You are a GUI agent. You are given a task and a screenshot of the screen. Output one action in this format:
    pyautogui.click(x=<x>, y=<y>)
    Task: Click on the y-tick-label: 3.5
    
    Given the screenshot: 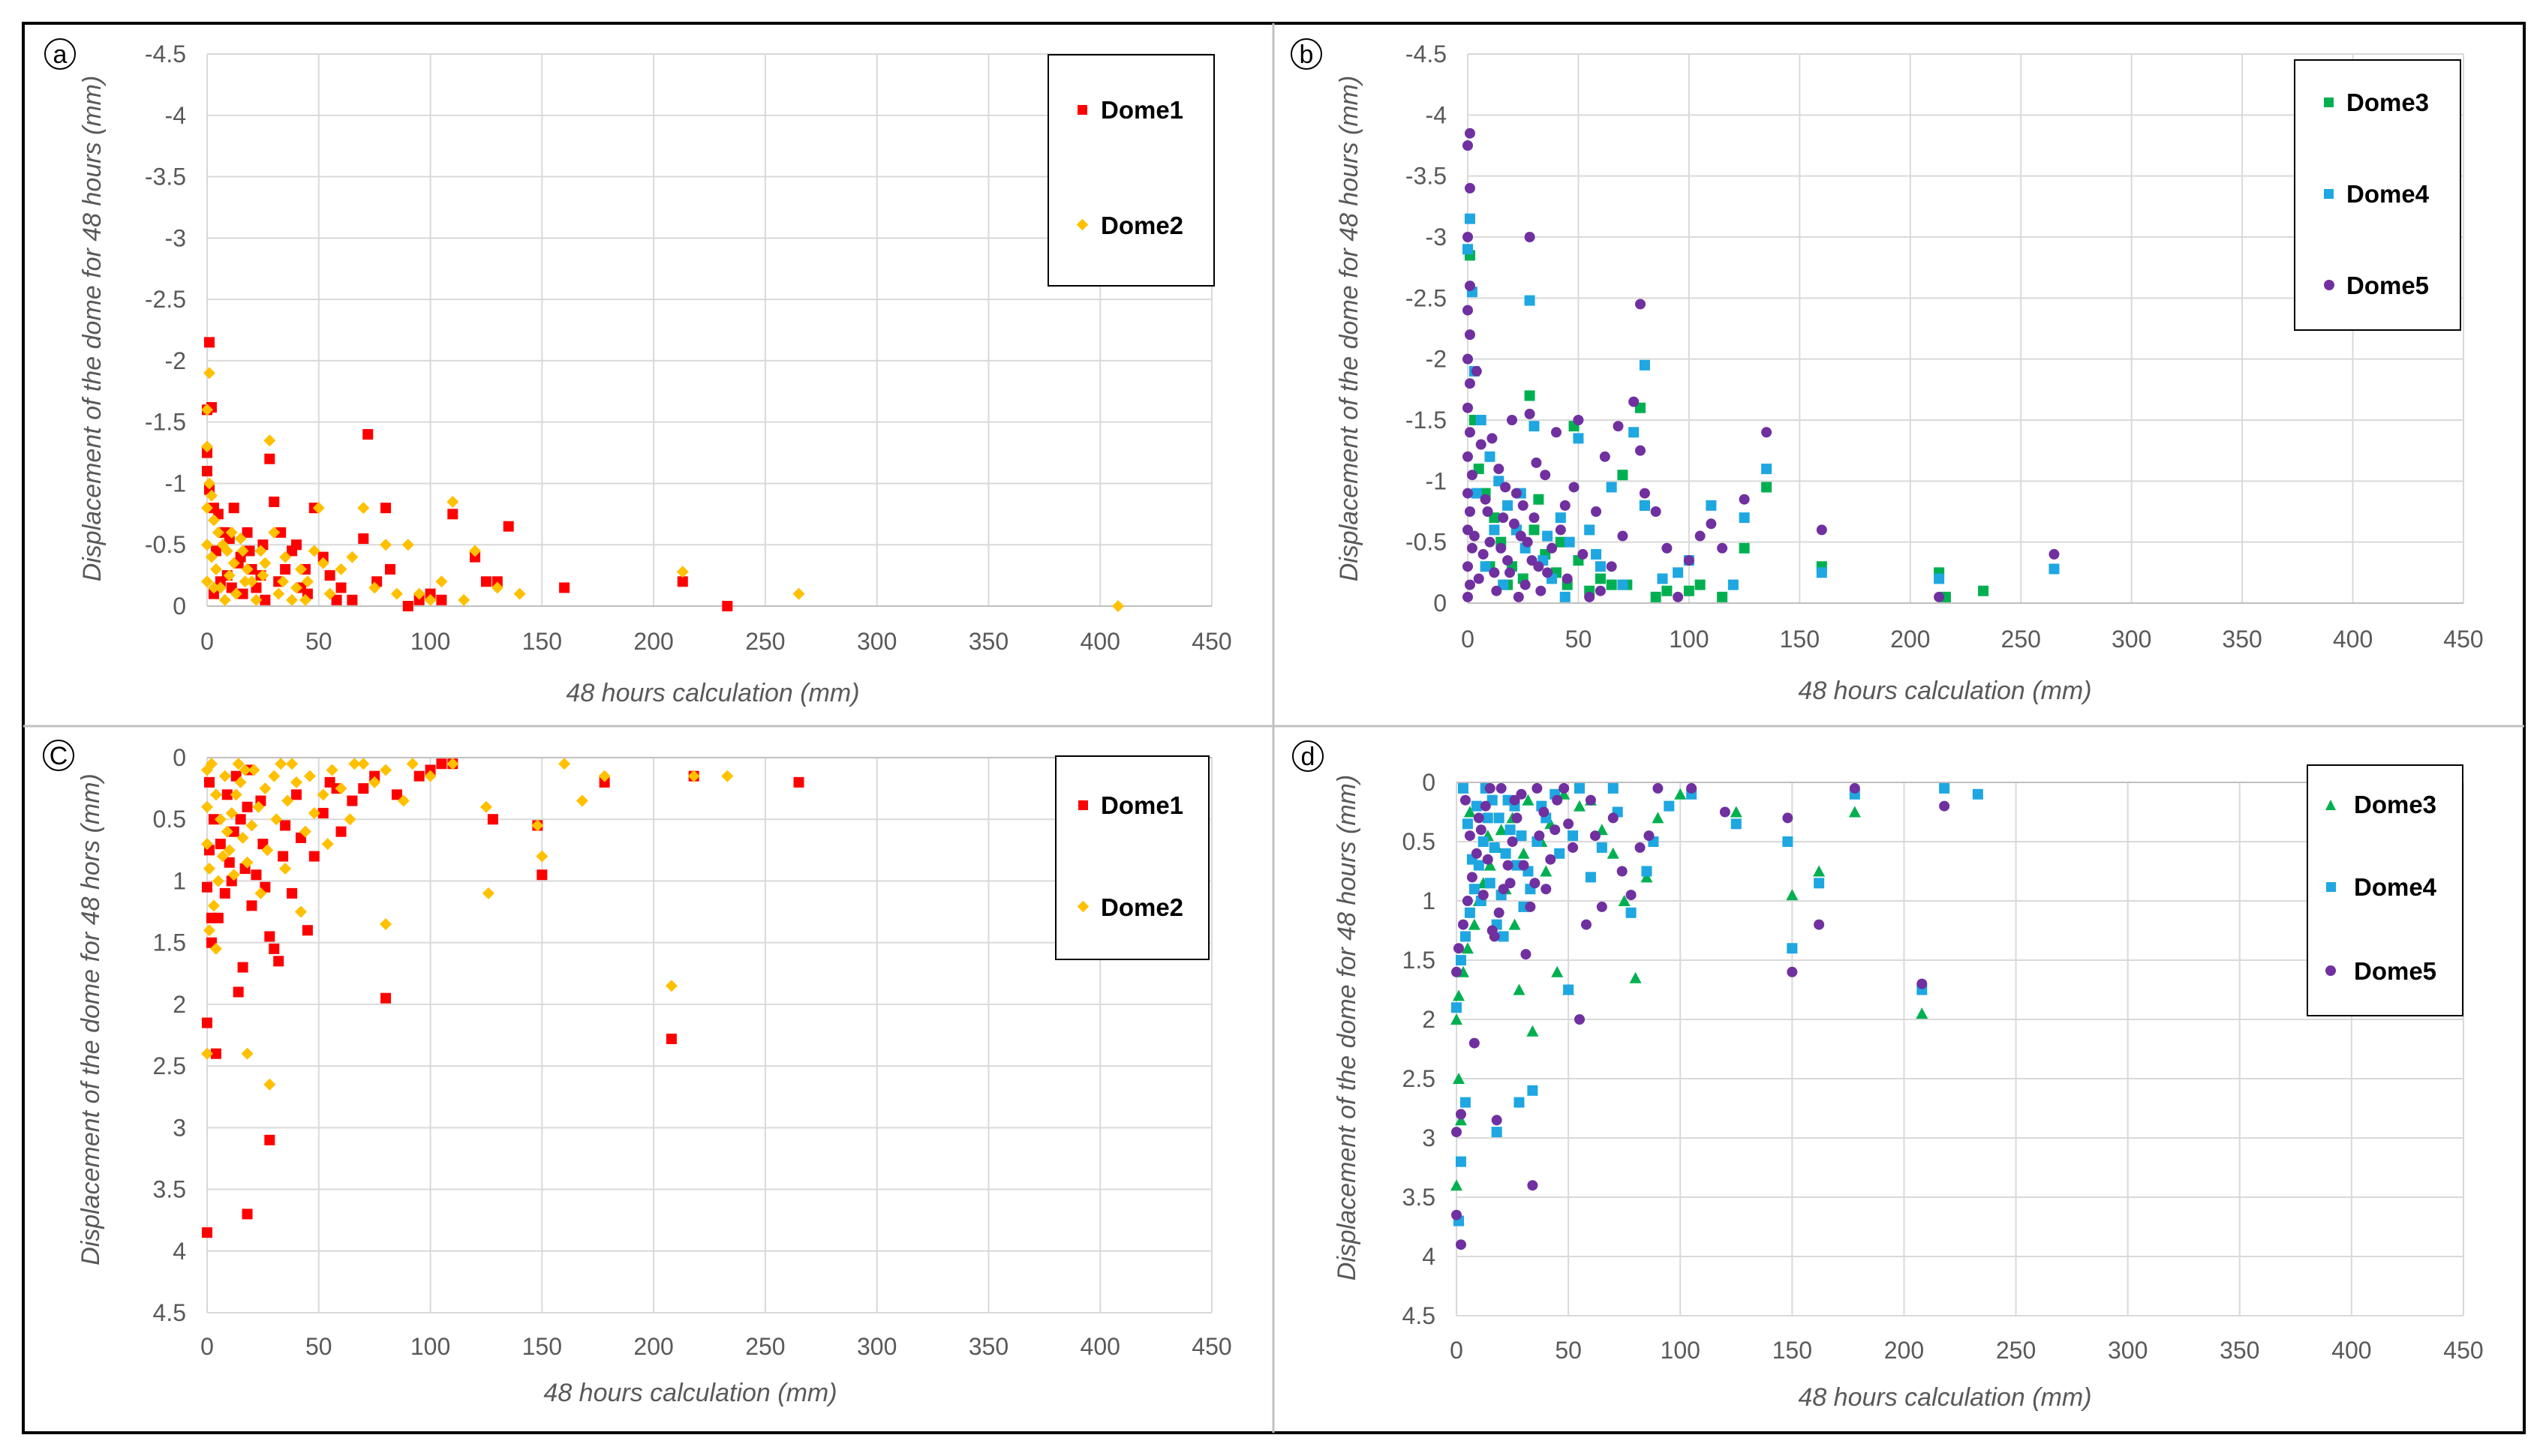 What is the action you would take?
    pyautogui.click(x=169, y=1189)
    